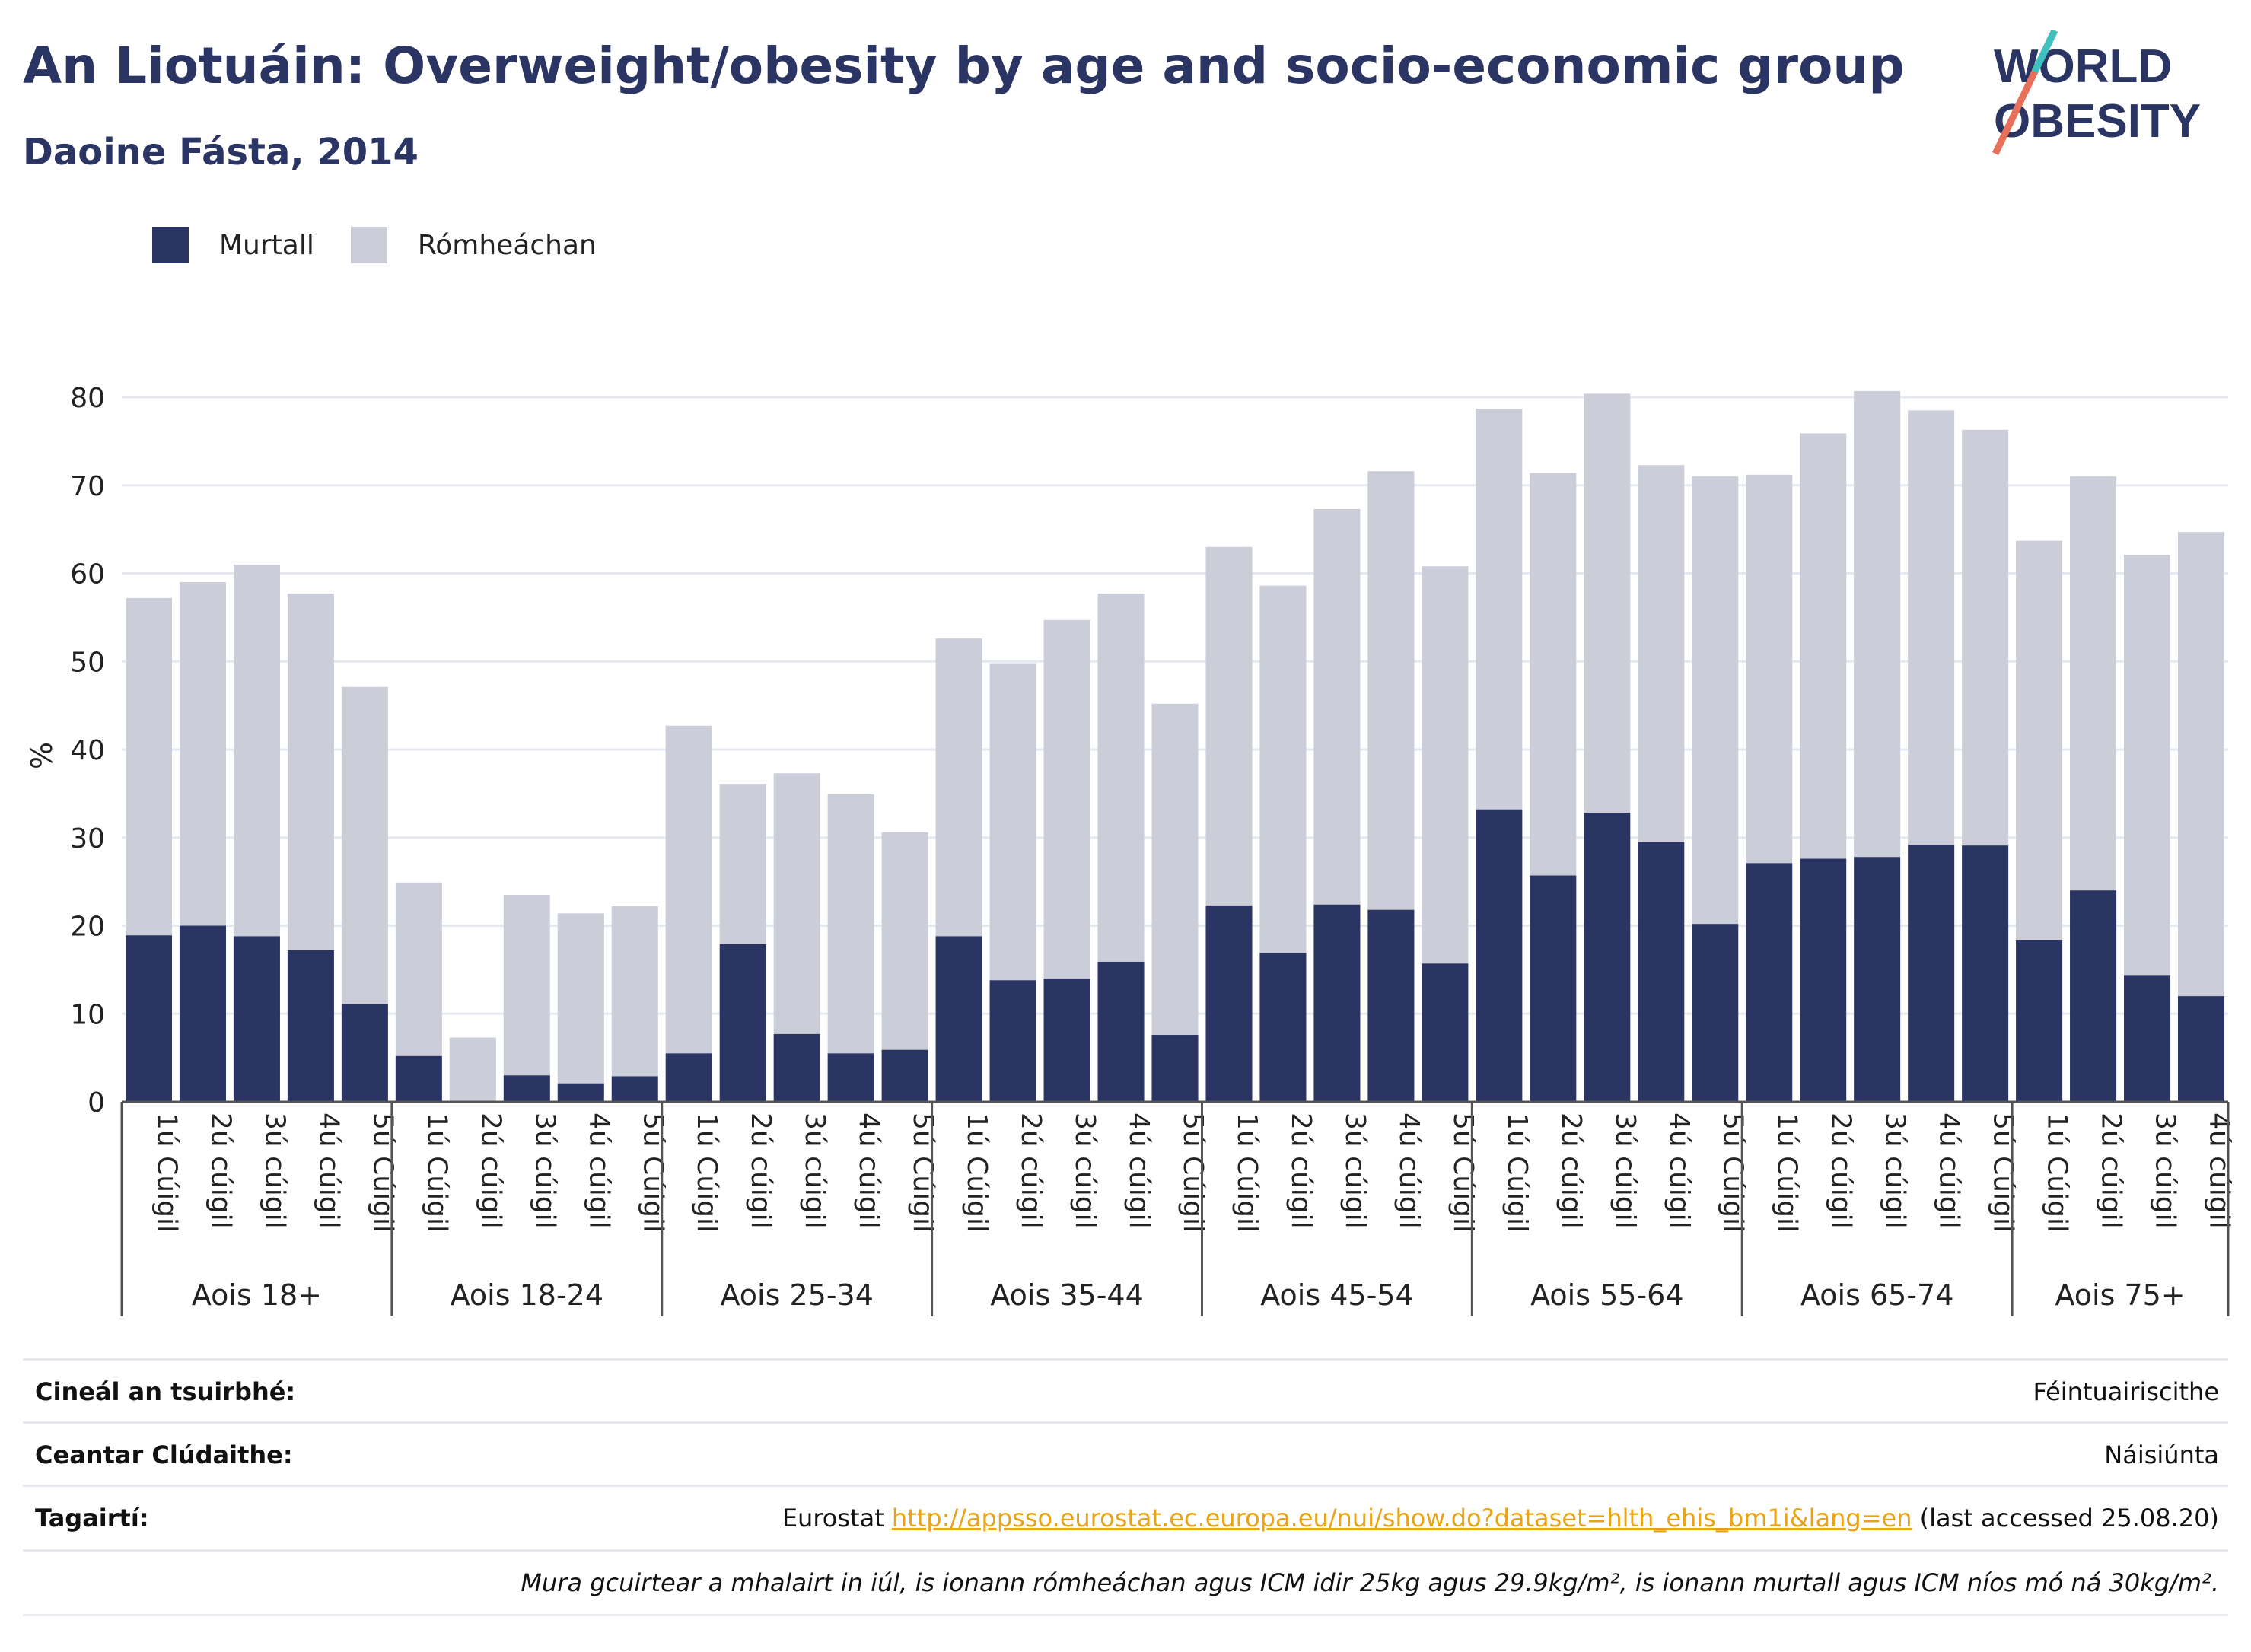 The height and width of the screenshot is (1652, 2251). What do you see at coordinates (87, 486) in the screenshot?
I see `y-tick-label: 70` at bounding box center [87, 486].